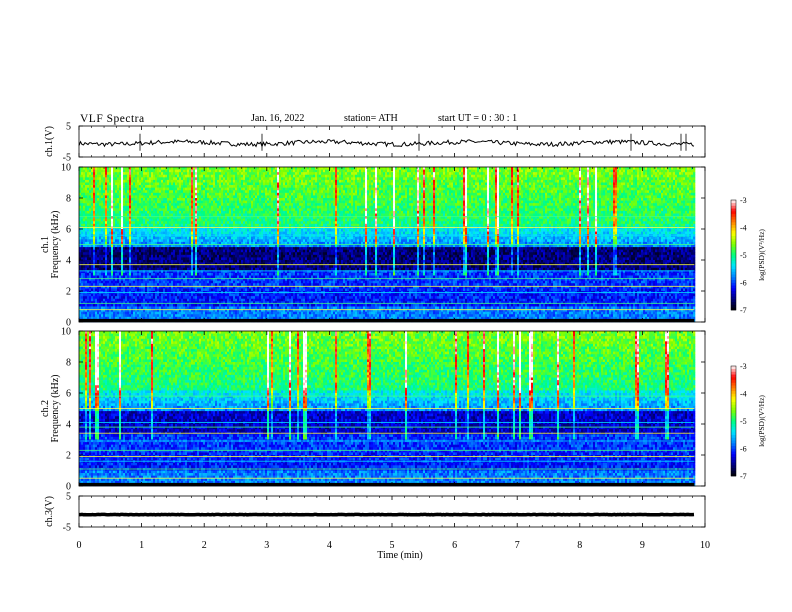  What do you see at coordinates (761, 255) in the screenshot?
I see `colorbar-1-label: log(PSD)(V²/Hz)` at bounding box center [761, 255].